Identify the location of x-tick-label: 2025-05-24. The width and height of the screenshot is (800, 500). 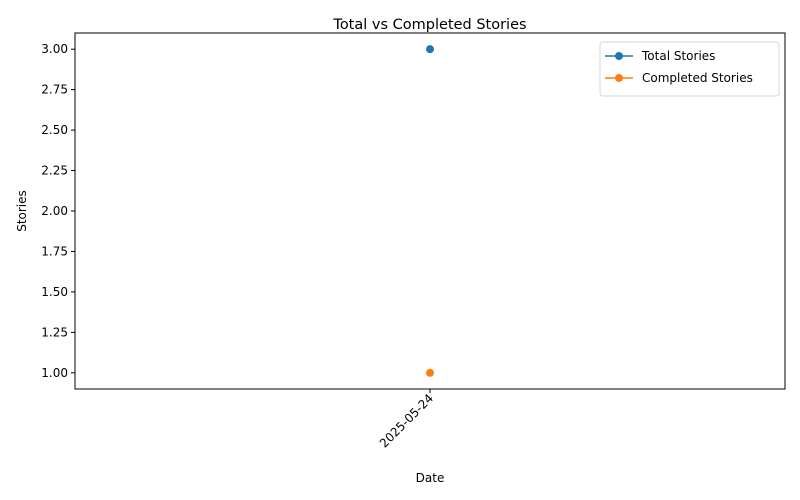
(406, 420).